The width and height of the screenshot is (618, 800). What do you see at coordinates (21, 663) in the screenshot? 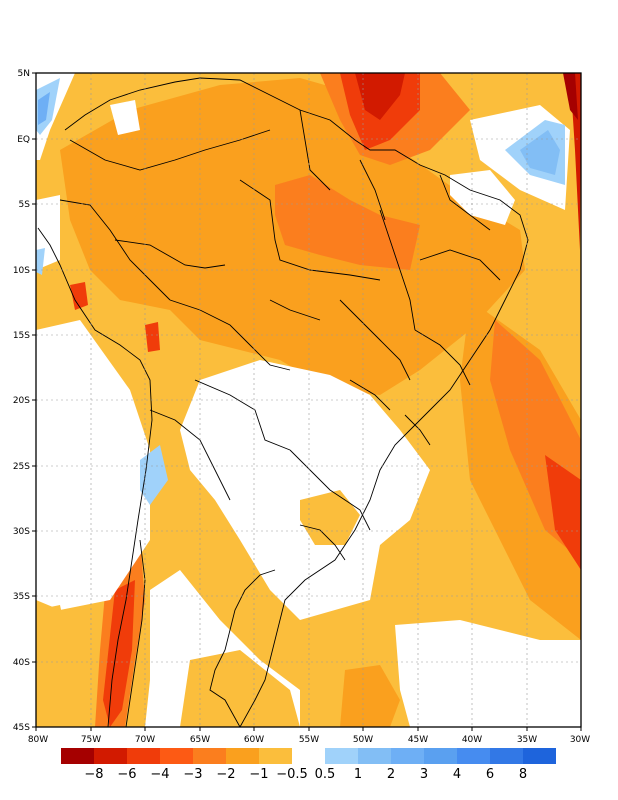
I see `lat-label: 40S` at bounding box center [21, 663].